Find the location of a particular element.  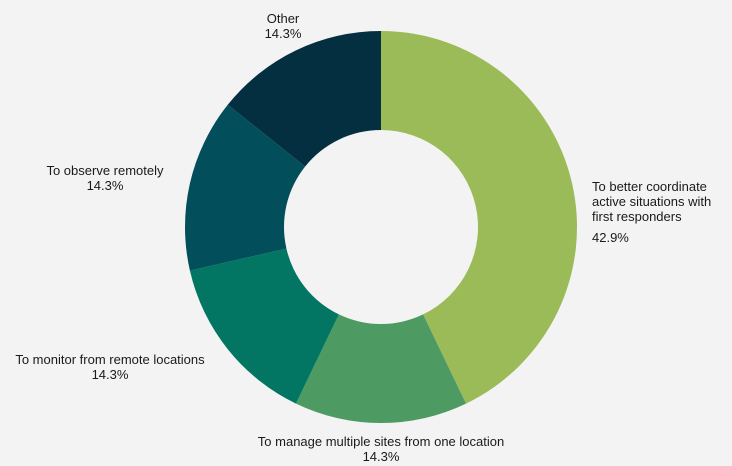

slice-category-observe: To observe remotely is located at coordinates (105, 170).